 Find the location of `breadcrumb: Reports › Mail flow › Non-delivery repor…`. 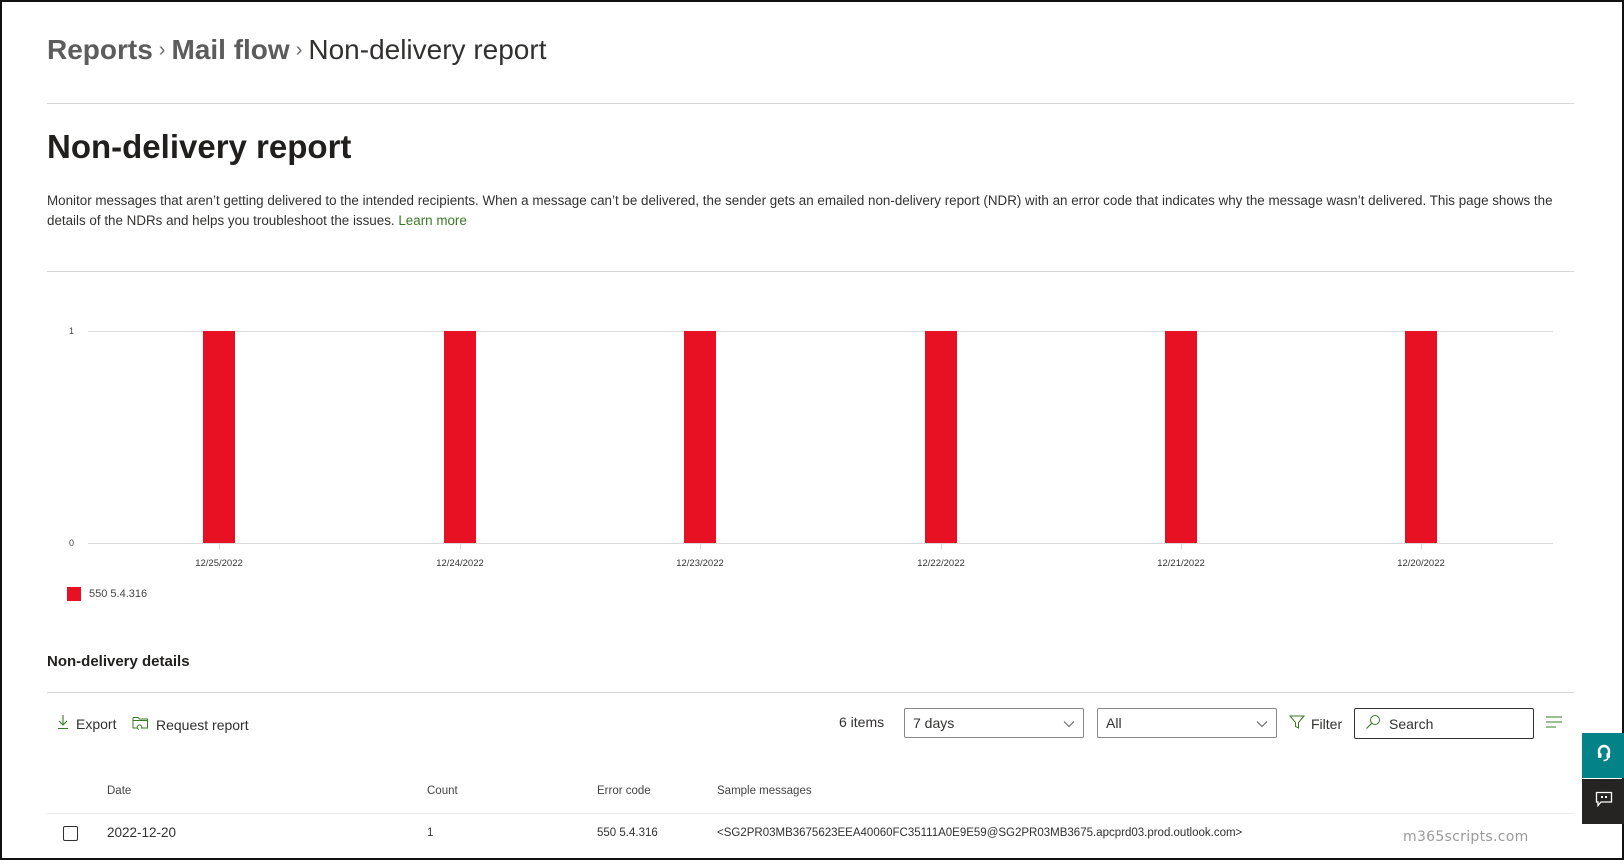

breadcrumb: Reports › Mail flow › Non-delivery repor… is located at coordinates (296, 50).